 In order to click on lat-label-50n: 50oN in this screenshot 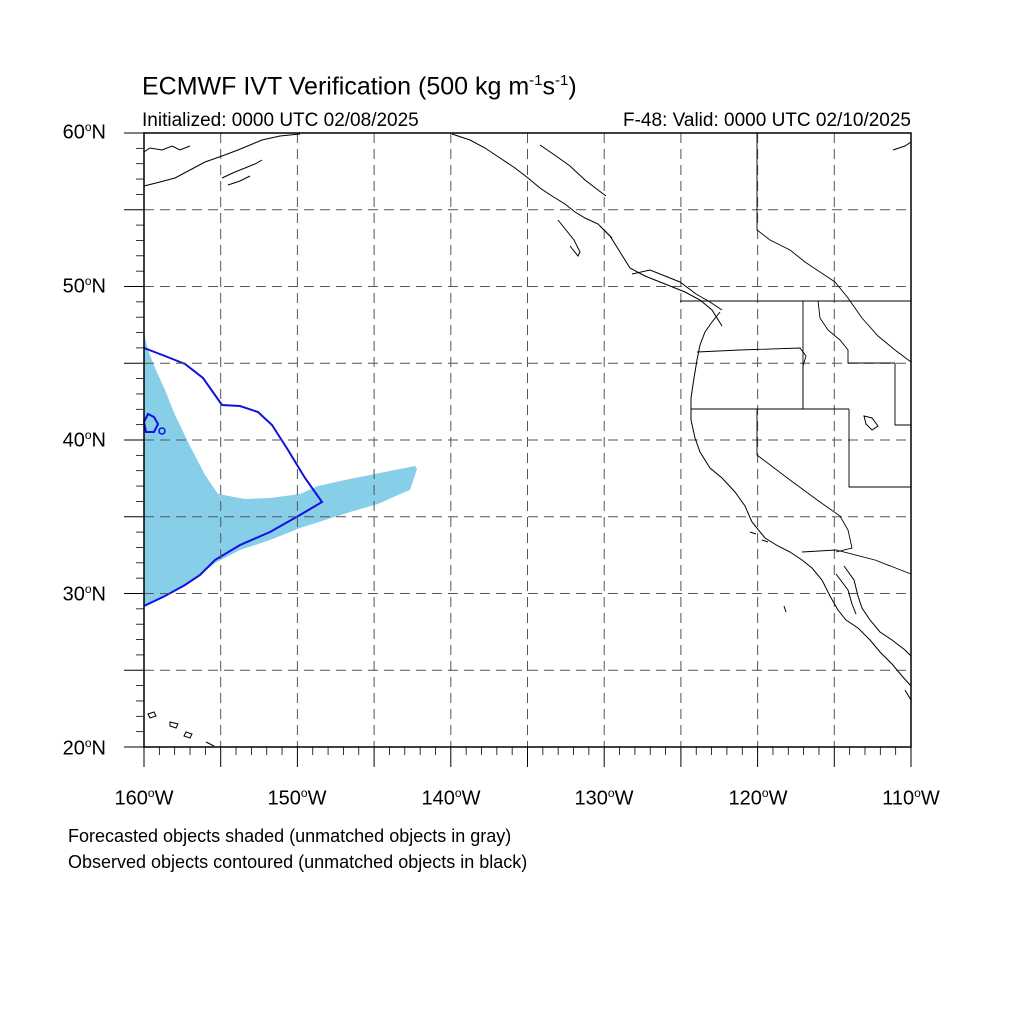, I will do `click(84, 286)`.